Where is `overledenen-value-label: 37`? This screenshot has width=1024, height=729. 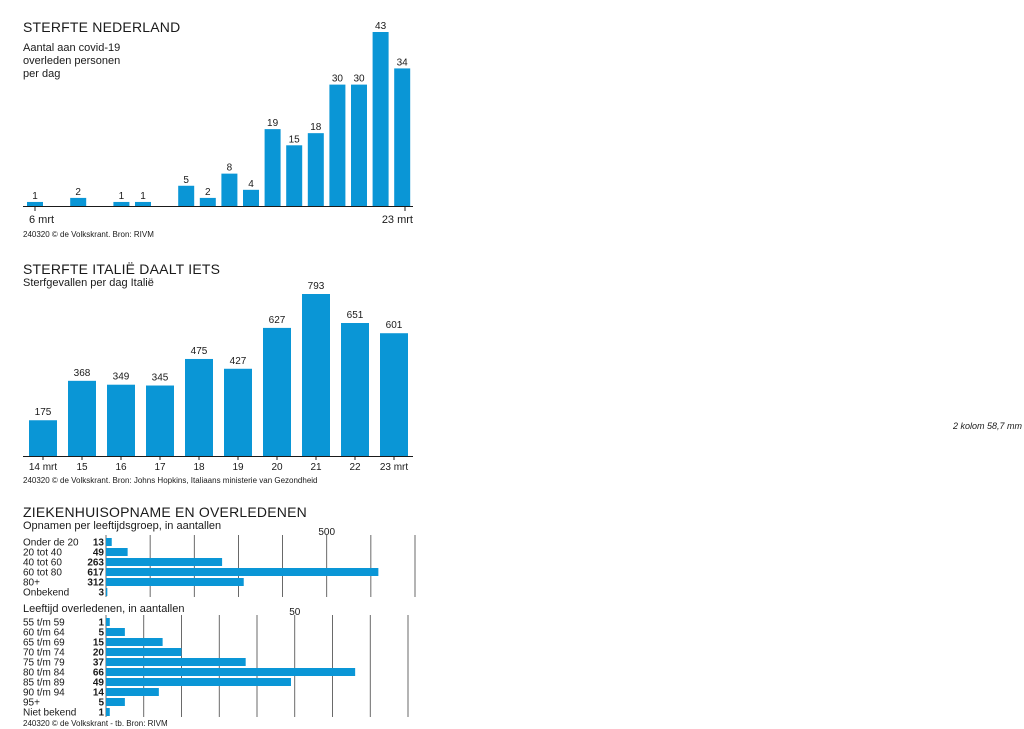 overledenen-value-label: 37 is located at coordinates (99, 663).